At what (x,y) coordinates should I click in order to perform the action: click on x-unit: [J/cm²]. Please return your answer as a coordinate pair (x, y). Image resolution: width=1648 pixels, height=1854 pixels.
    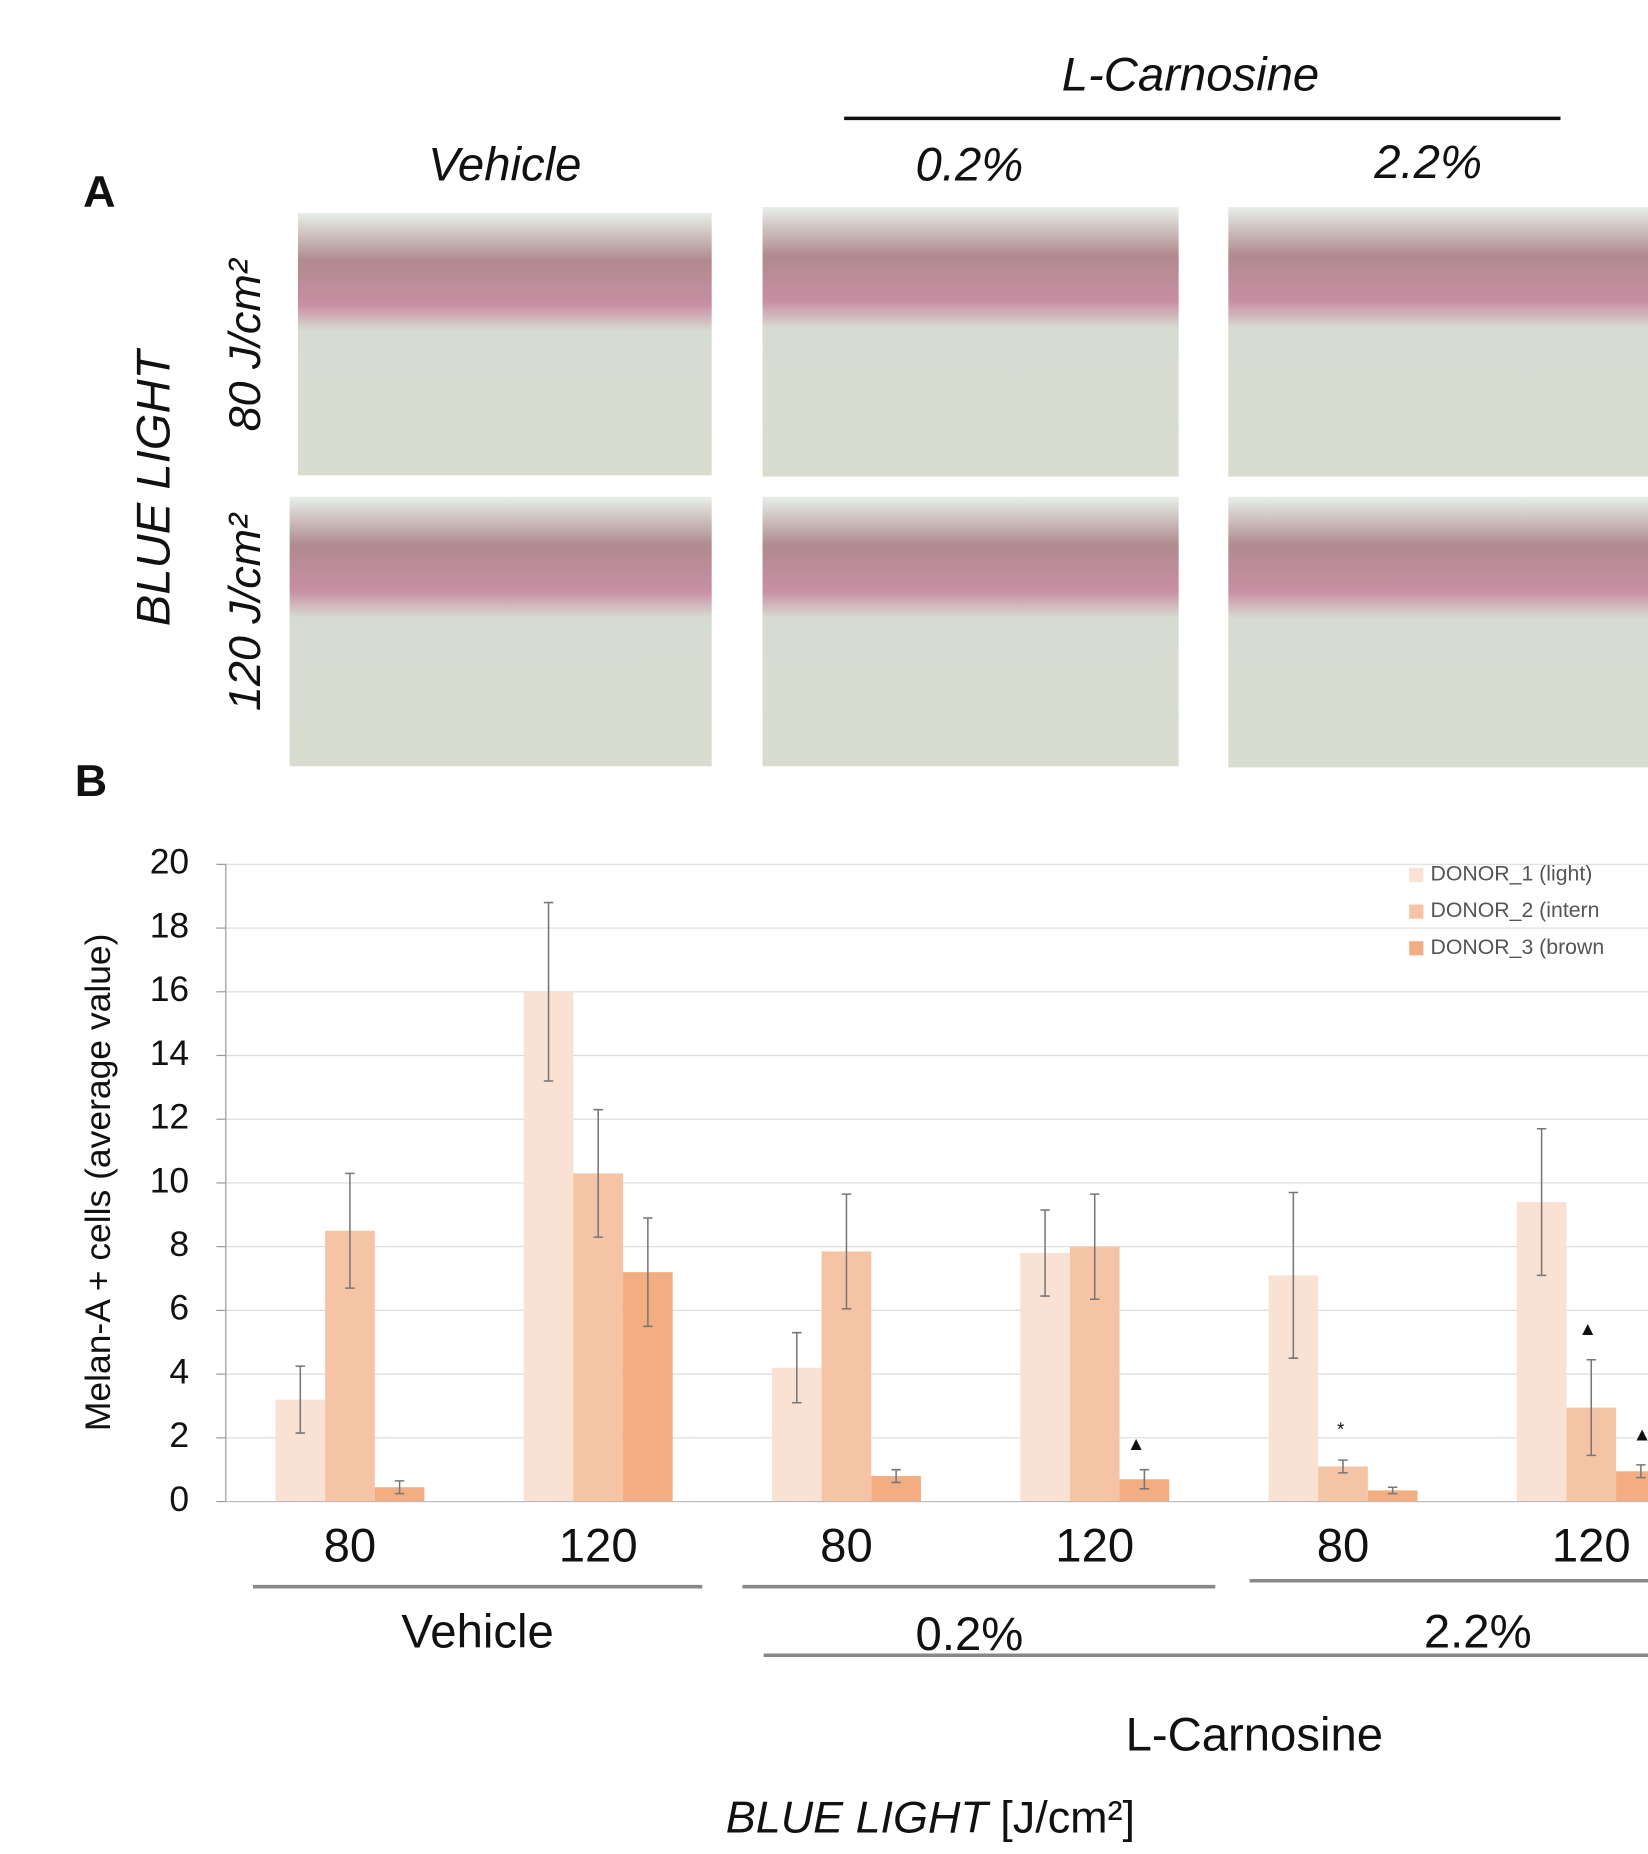
    Looking at the image, I should click on (1067, 1817).